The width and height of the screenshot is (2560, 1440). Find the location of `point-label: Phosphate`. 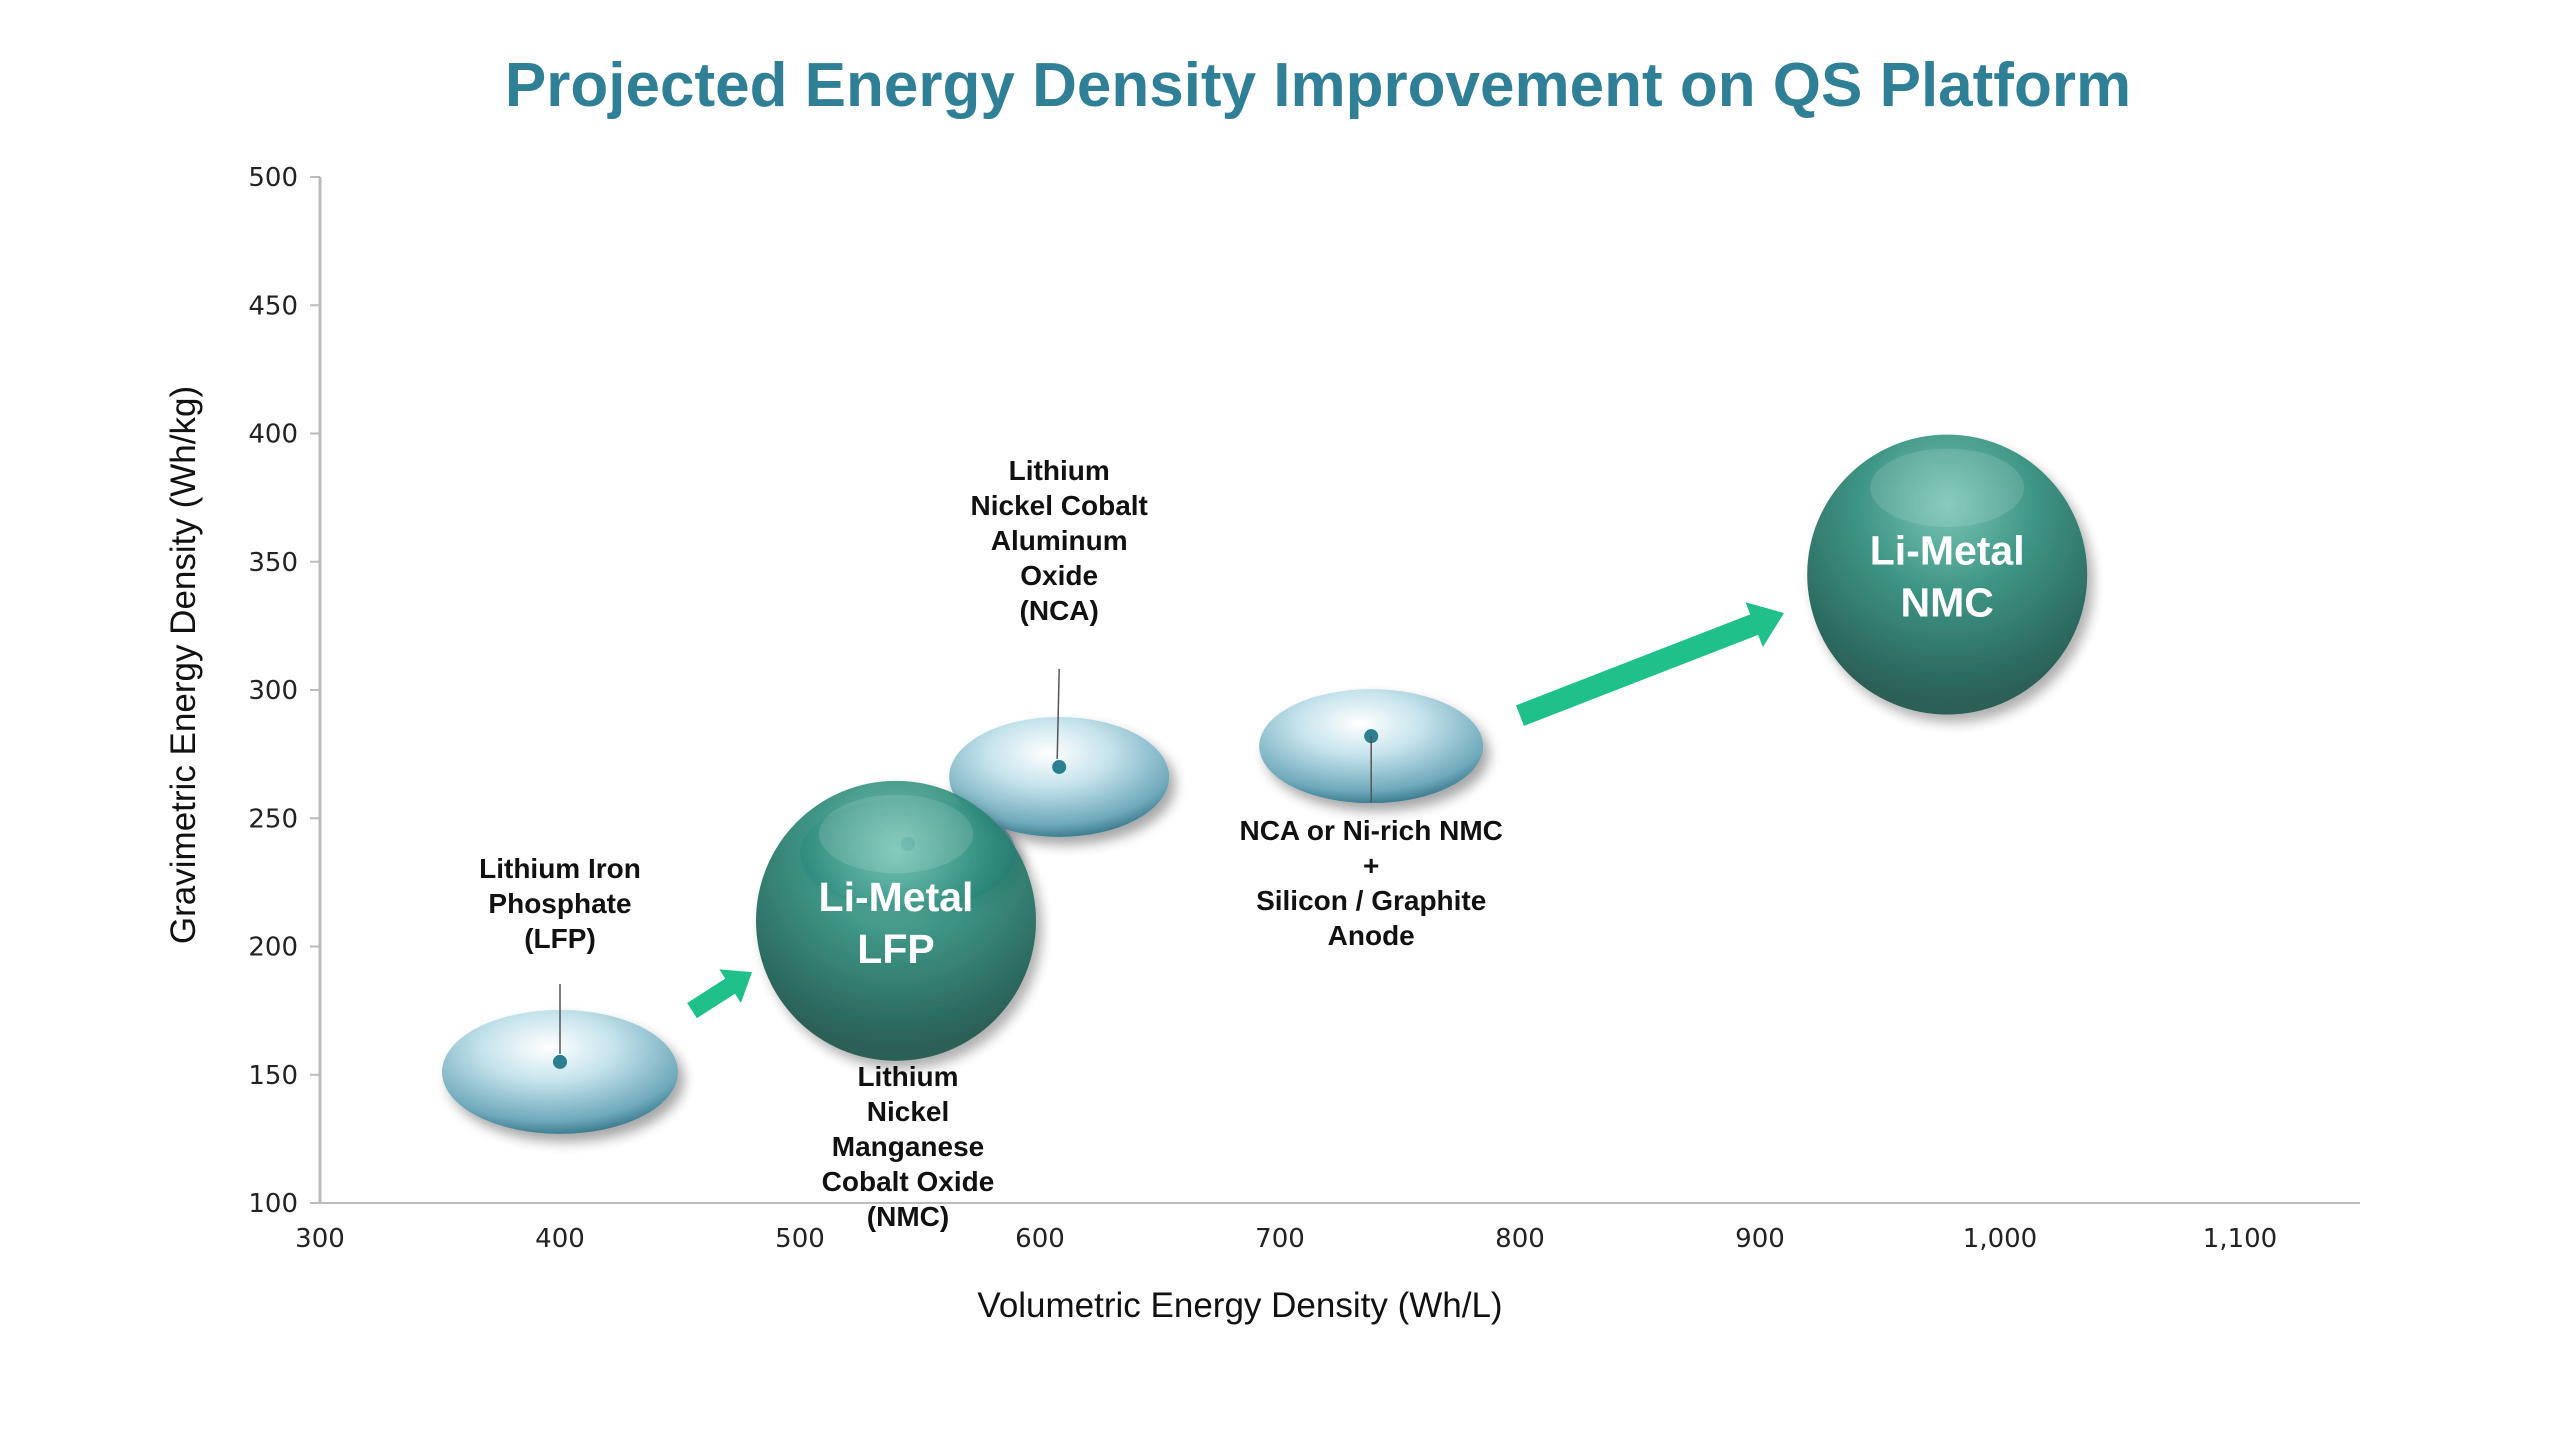

point-label: Phosphate is located at coordinates (559, 903).